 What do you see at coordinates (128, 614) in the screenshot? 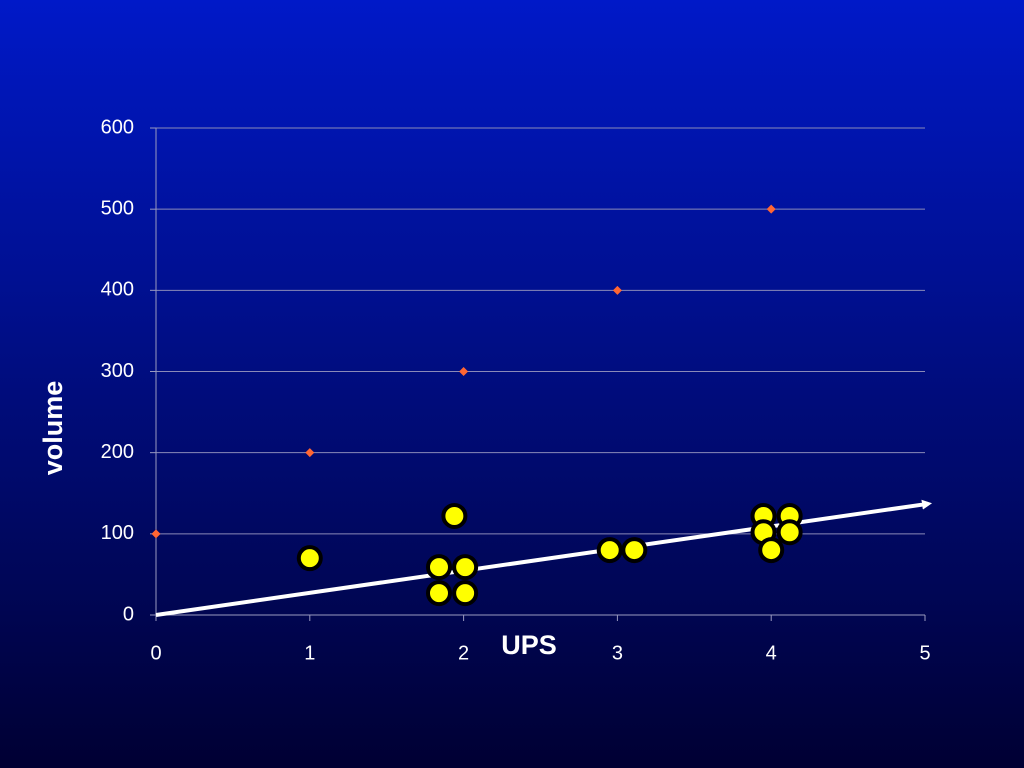
I see `y-tick-label: 0` at bounding box center [128, 614].